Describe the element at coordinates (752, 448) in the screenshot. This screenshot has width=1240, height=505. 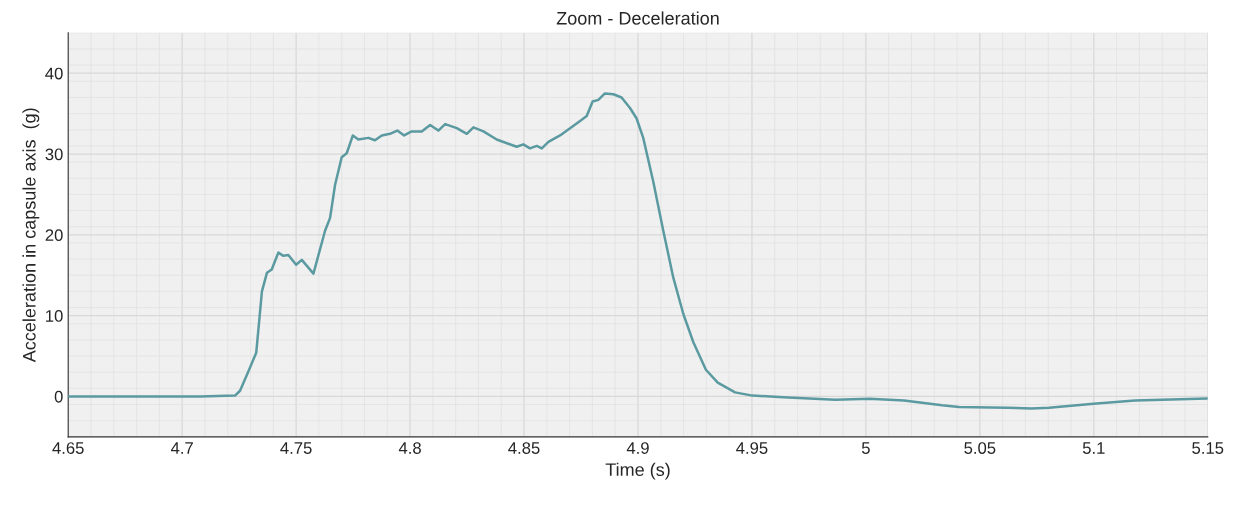
I see `x-tick-label: 4.95` at that location.